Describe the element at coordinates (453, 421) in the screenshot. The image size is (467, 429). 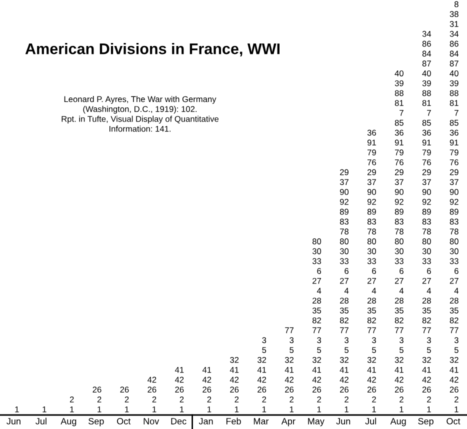
I see `category-label: Oct` at that location.